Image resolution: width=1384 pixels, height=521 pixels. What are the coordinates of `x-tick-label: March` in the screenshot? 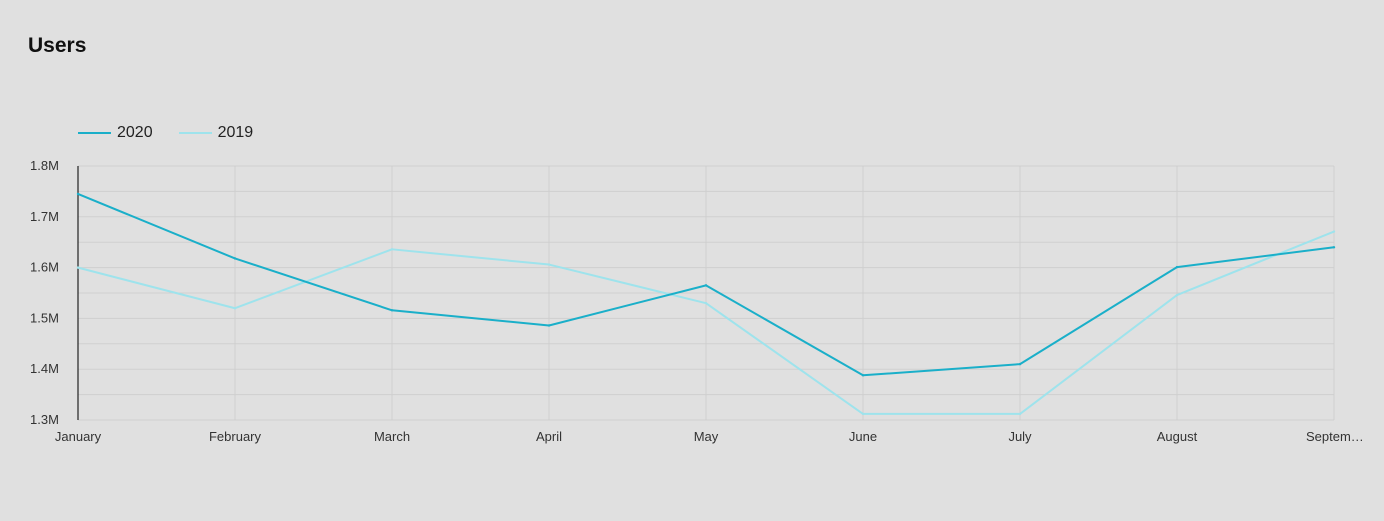 It's located at (392, 436).